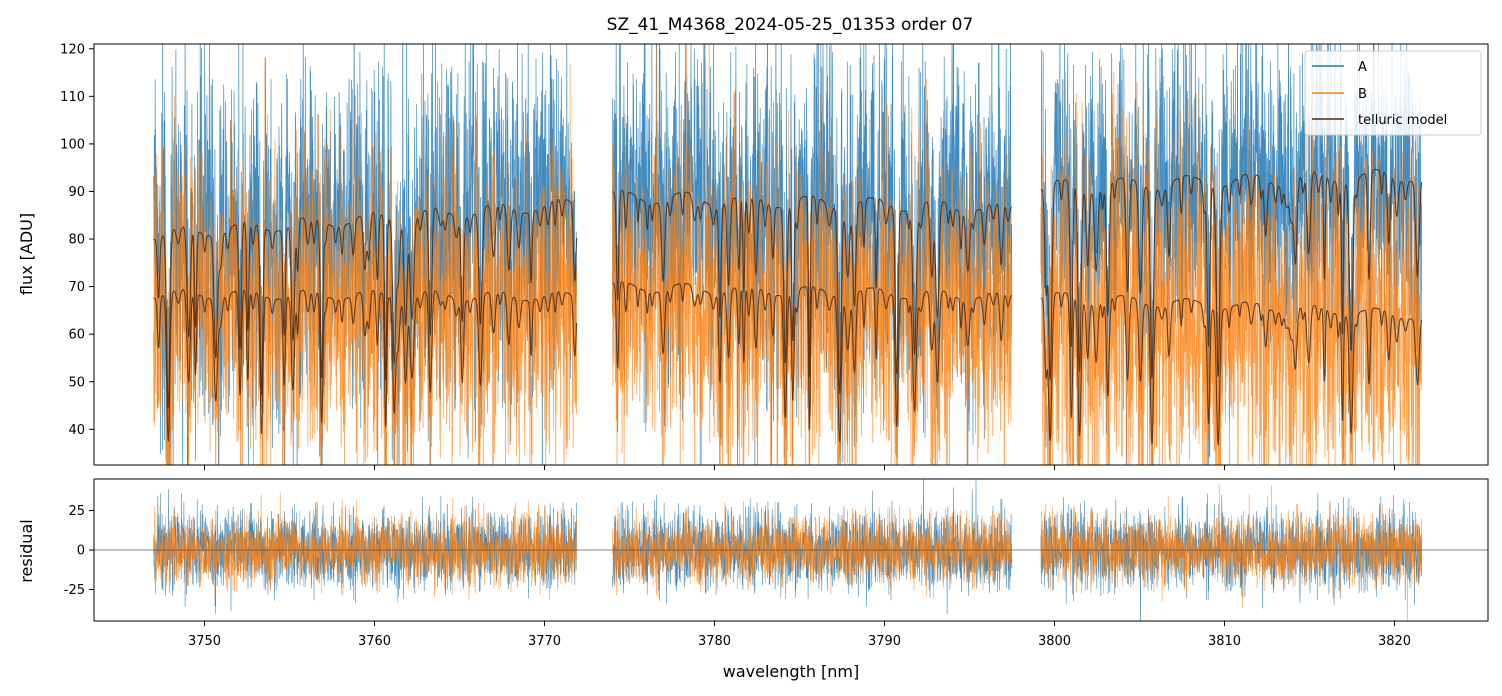  Describe the element at coordinates (72, 97) in the screenshot. I see `y-tick-label: 110` at that location.